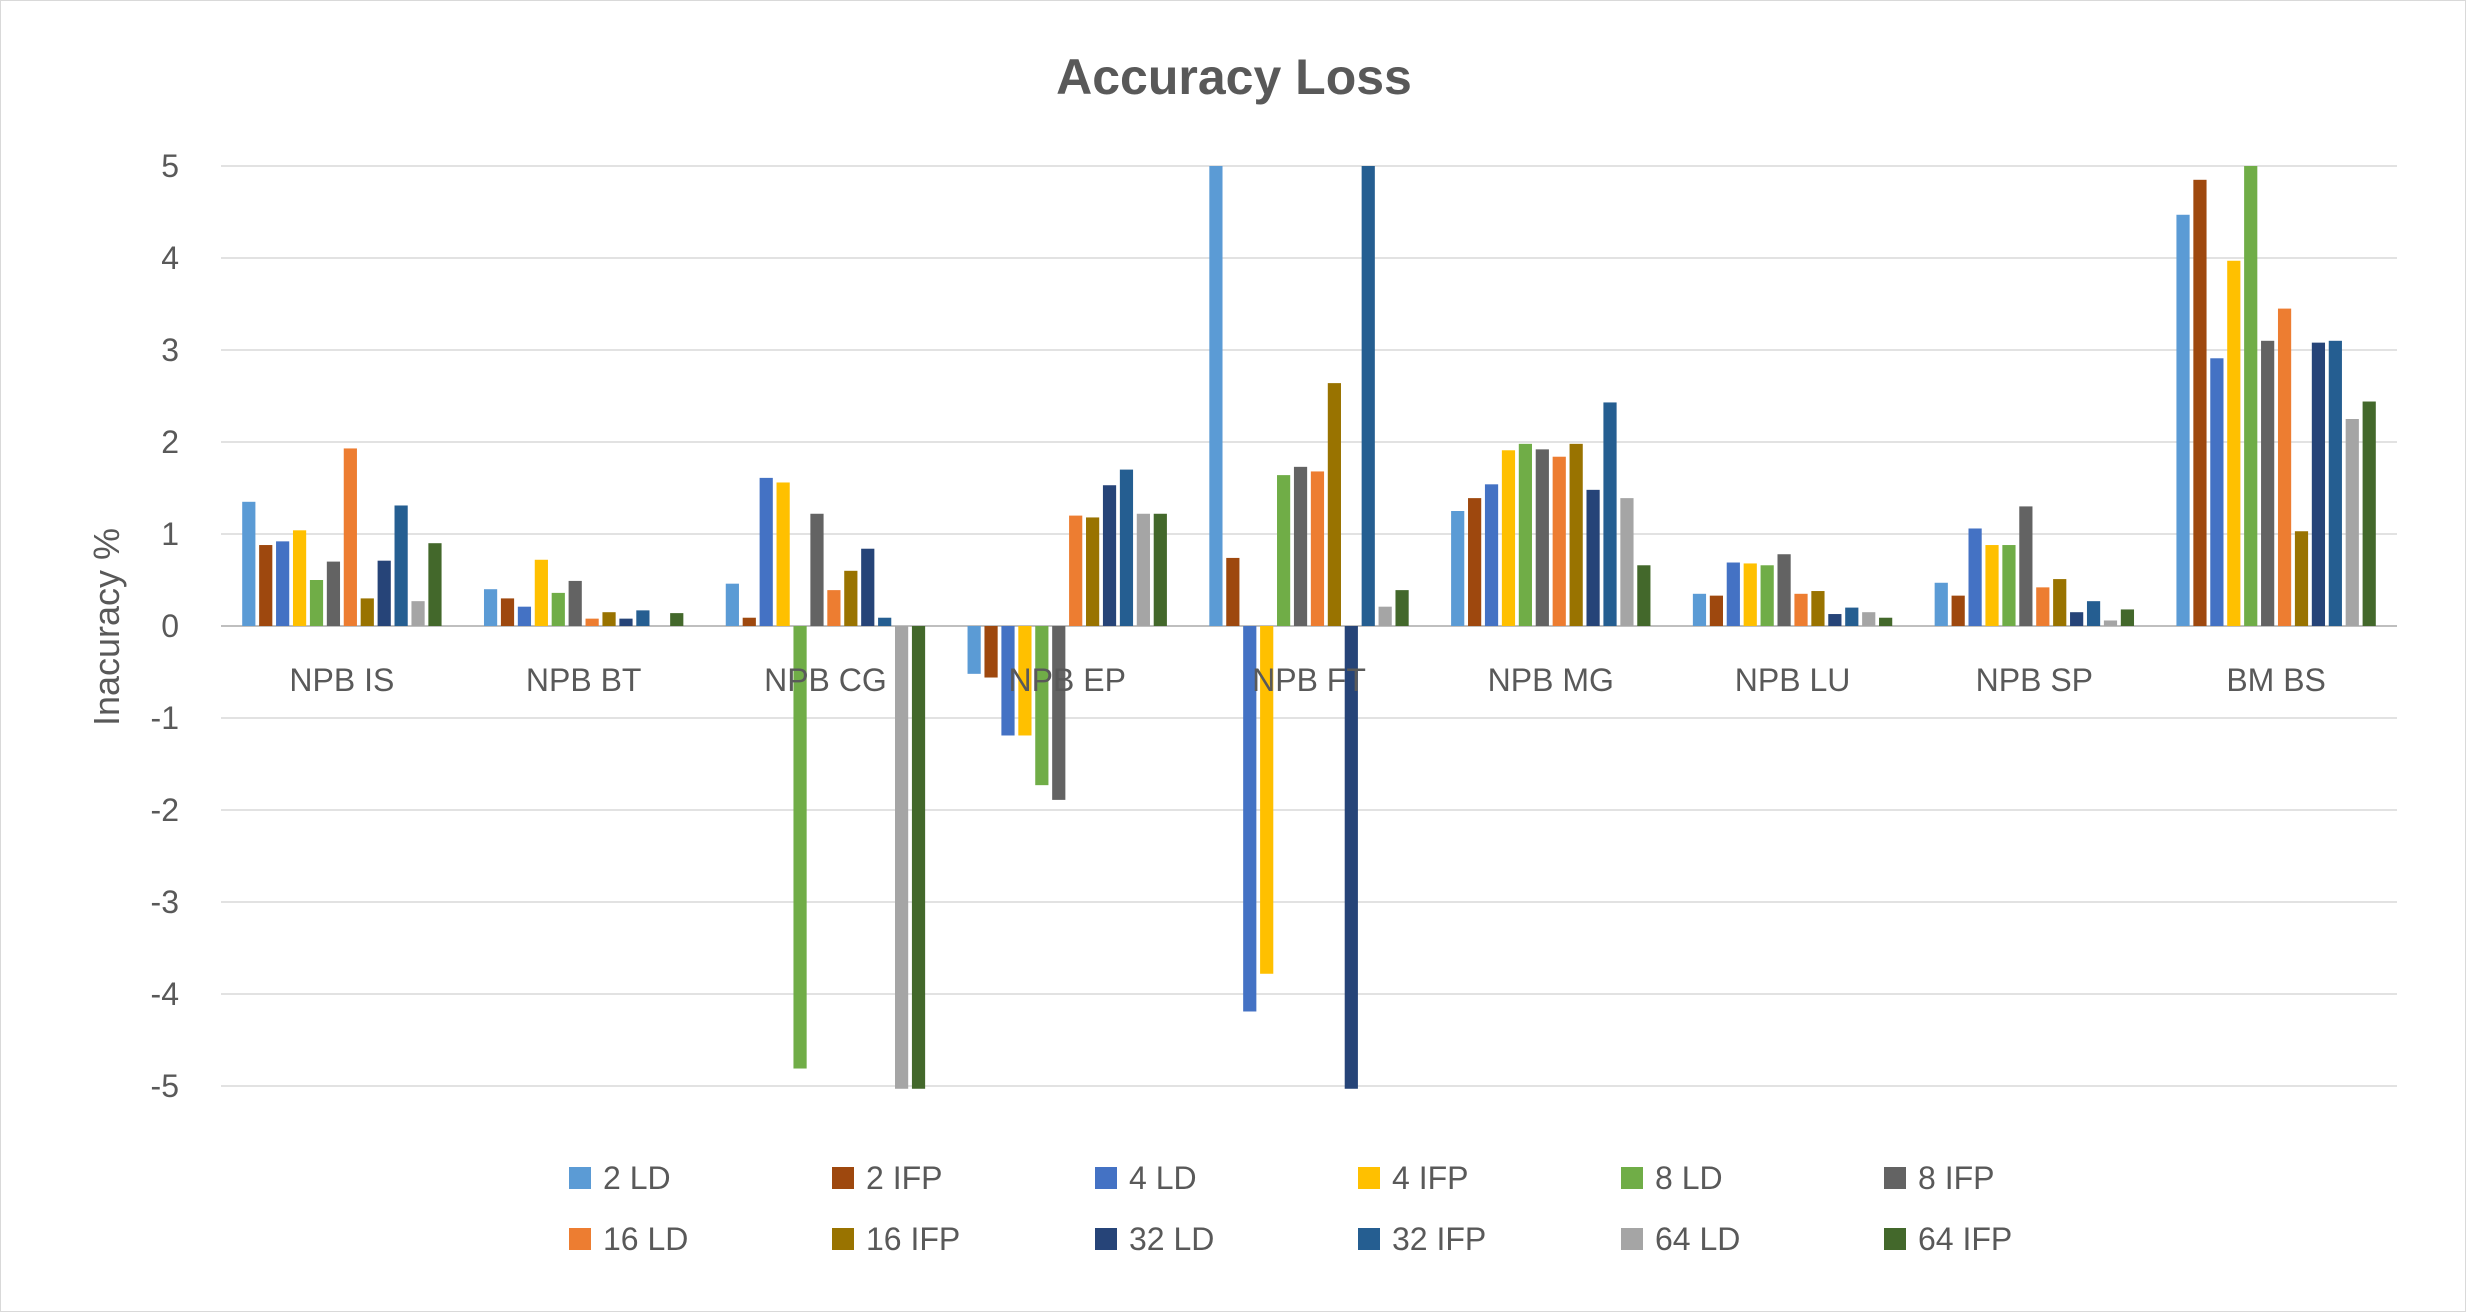  I want to click on legend-item: 32 LD, so click(1154, 1239).